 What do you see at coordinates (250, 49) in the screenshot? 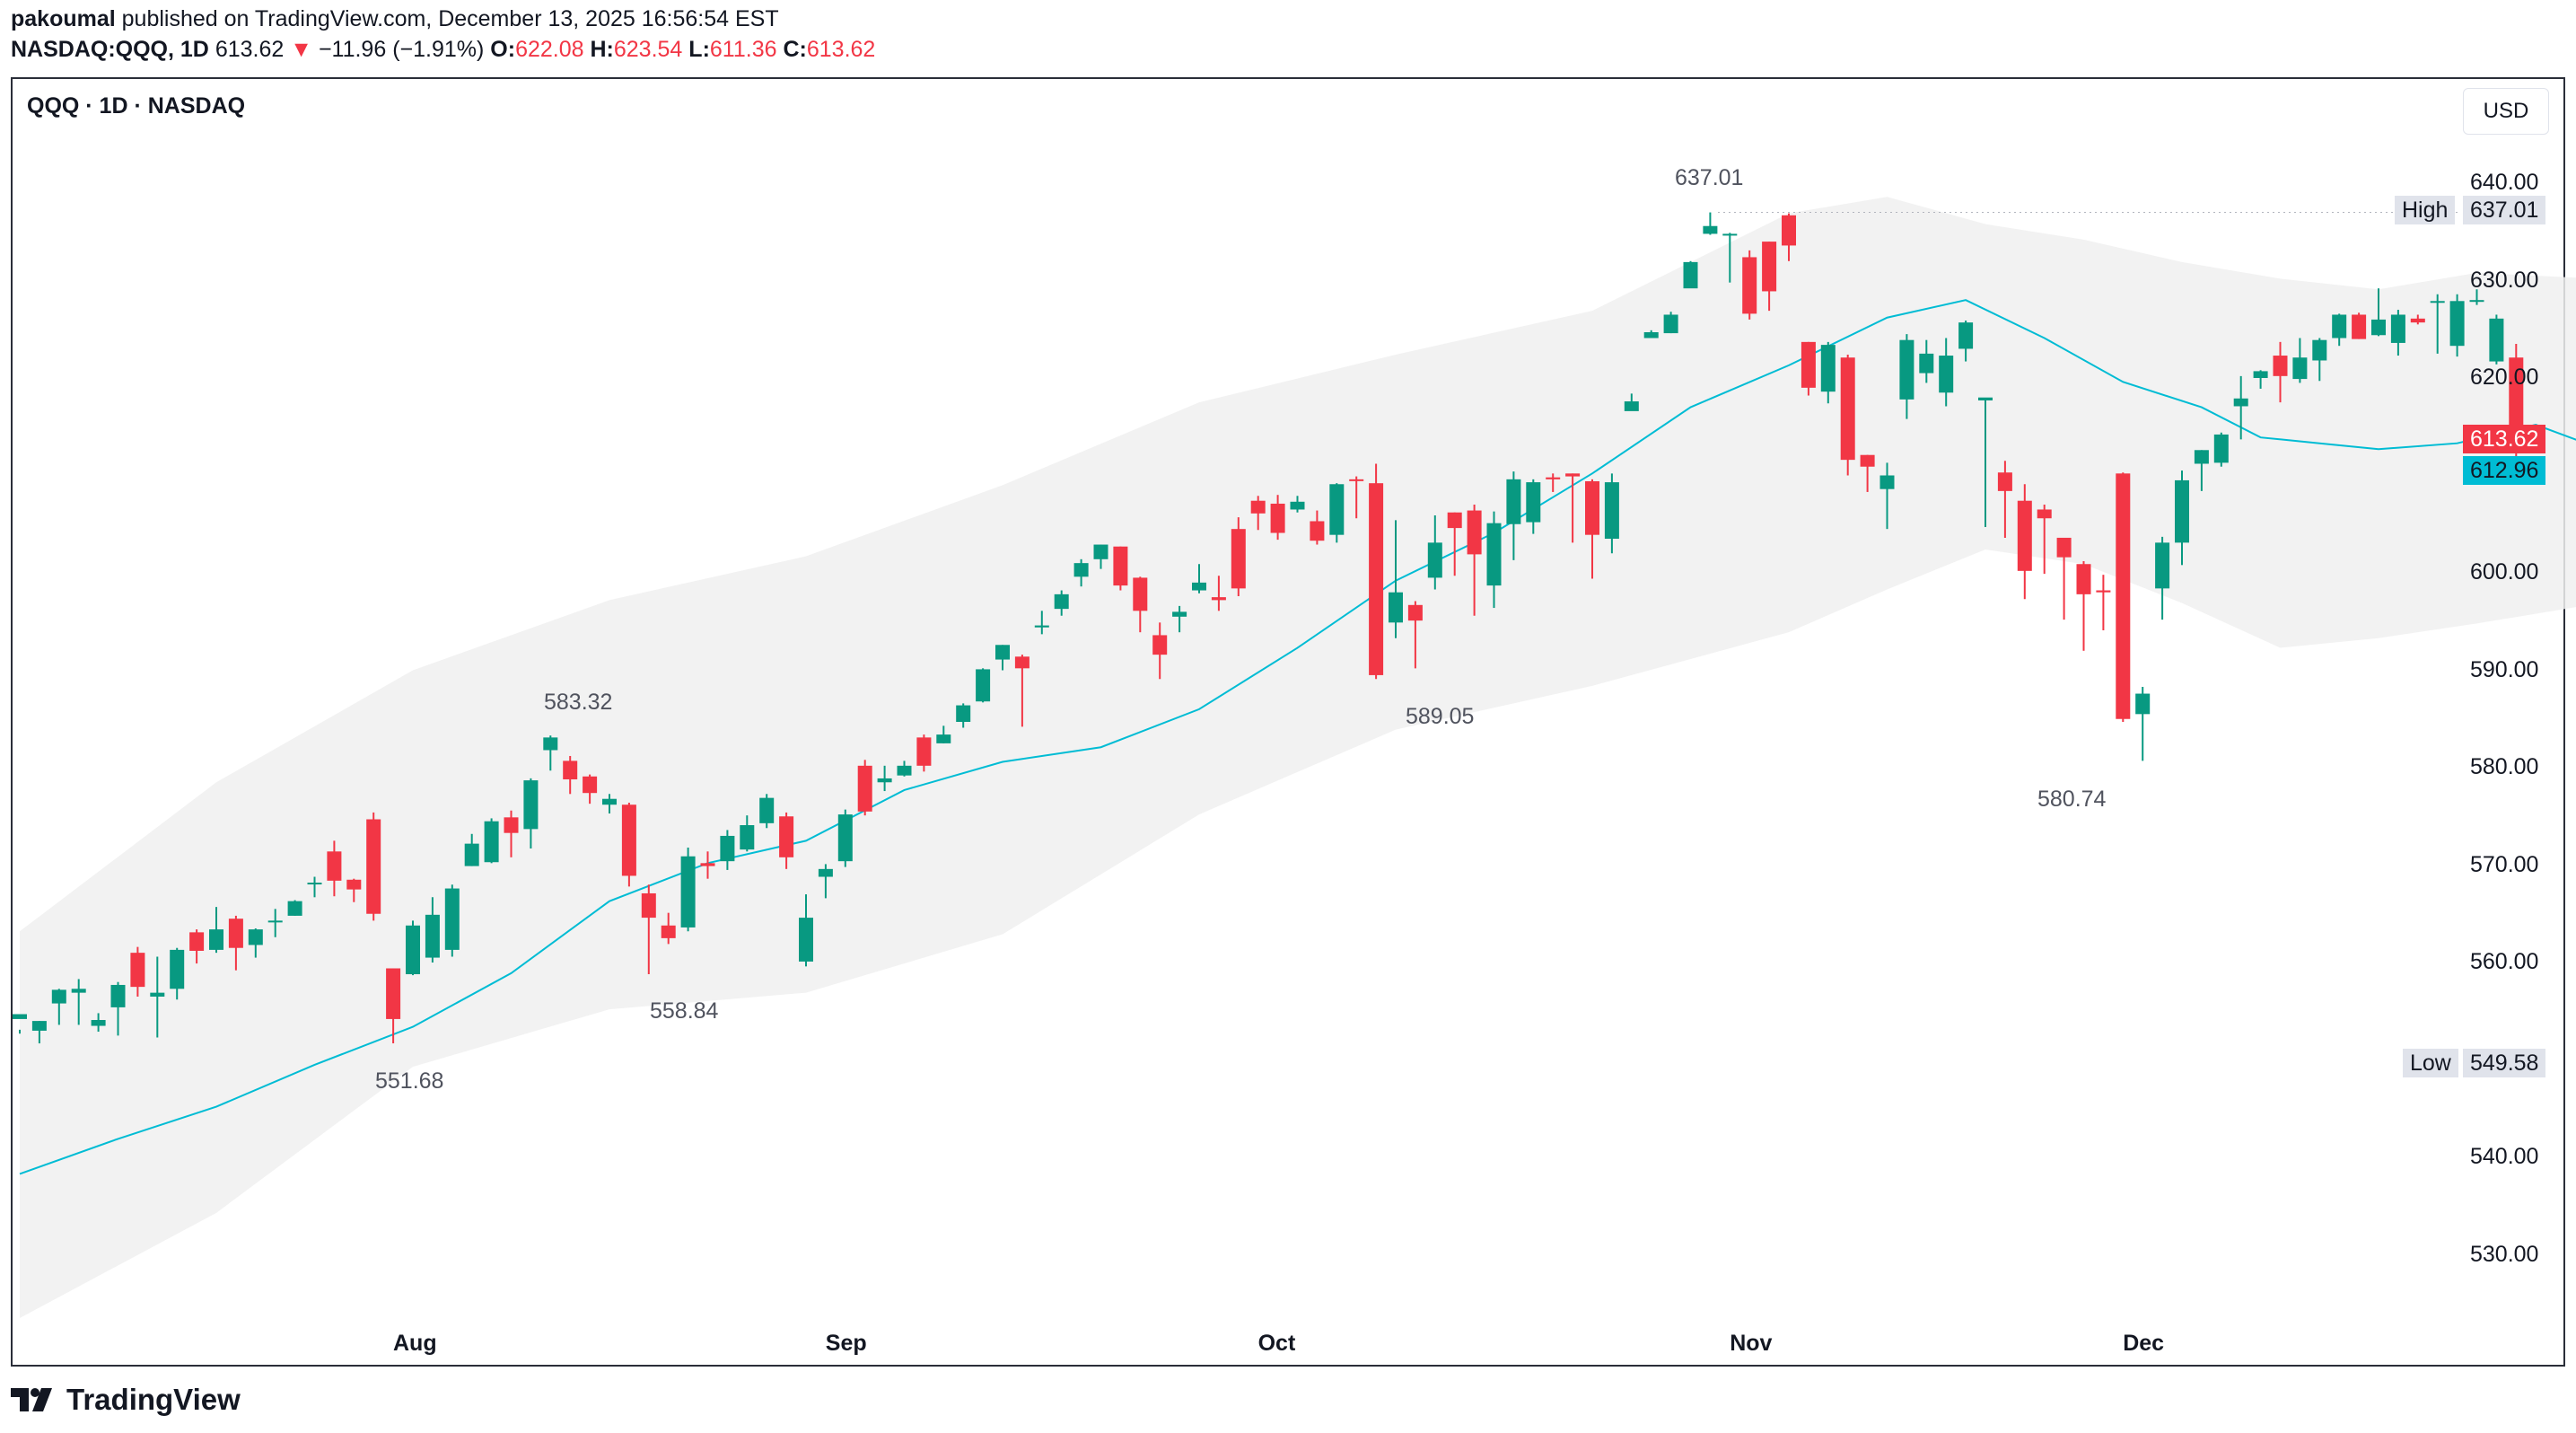
I see `last-price: 613.62` at bounding box center [250, 49].